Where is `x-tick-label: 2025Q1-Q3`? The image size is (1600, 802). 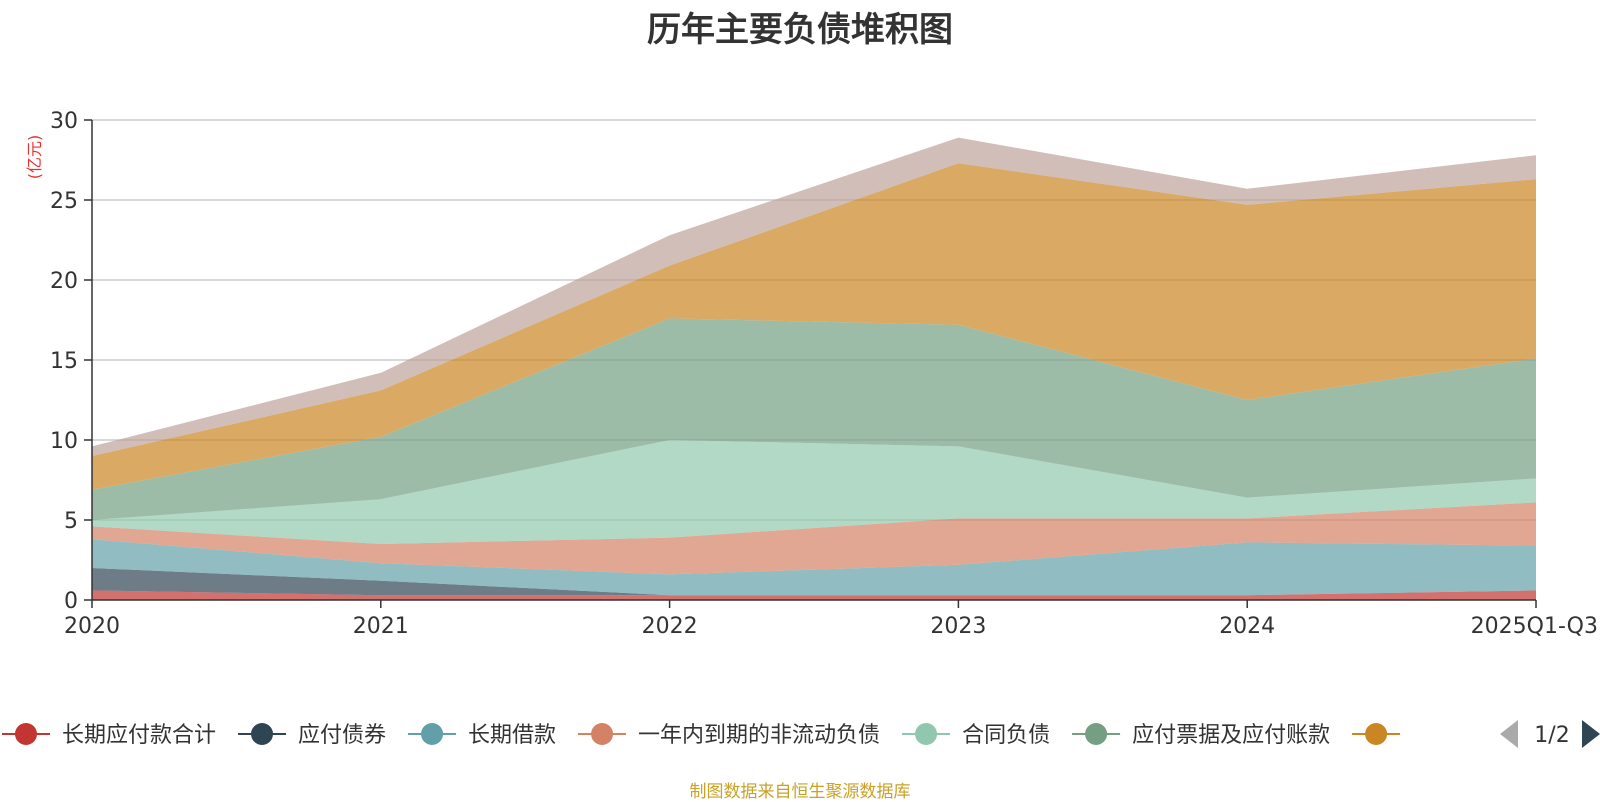
x-tick-label: 2025Q1-Q3 is located at coordinates (1534, 626).